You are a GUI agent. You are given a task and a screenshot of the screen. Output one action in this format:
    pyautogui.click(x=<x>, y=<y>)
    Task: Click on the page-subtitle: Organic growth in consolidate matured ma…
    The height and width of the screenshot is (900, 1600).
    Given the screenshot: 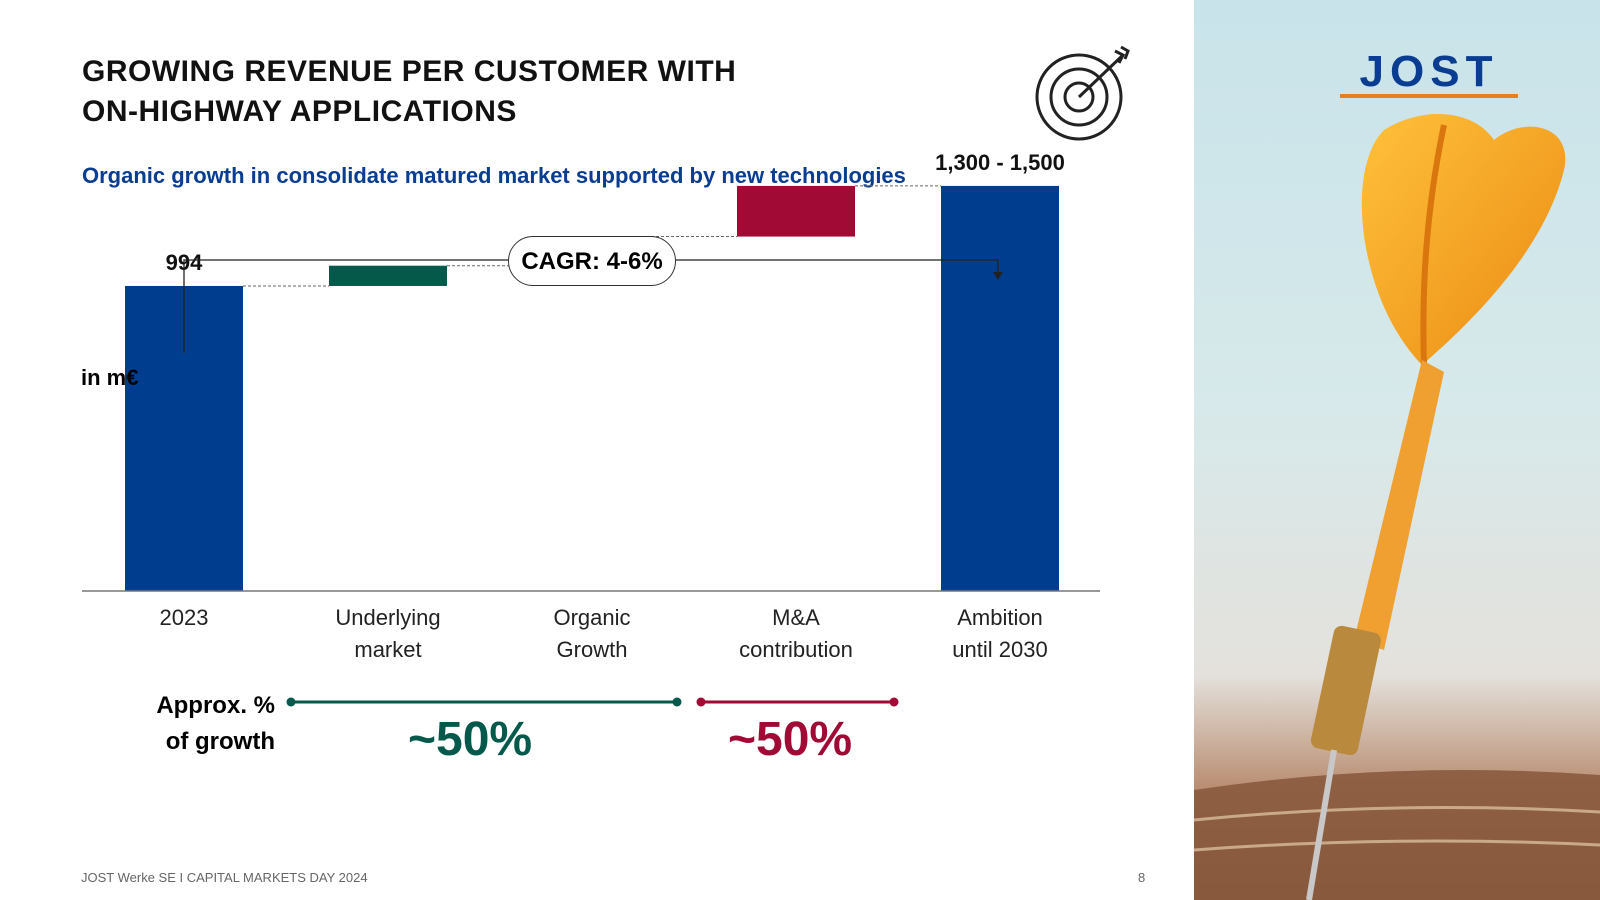 What is the action you would take?
    pyautogui.click(x=494, y=175)
    